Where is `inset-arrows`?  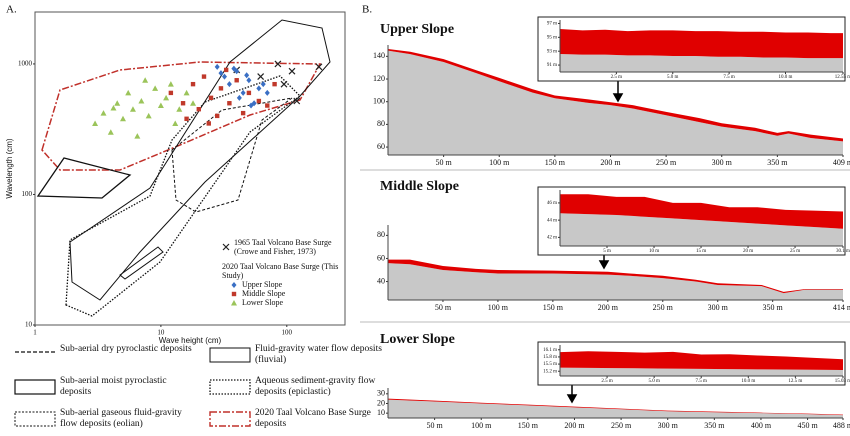
inset-arrows is located at coordinates (595, 242).